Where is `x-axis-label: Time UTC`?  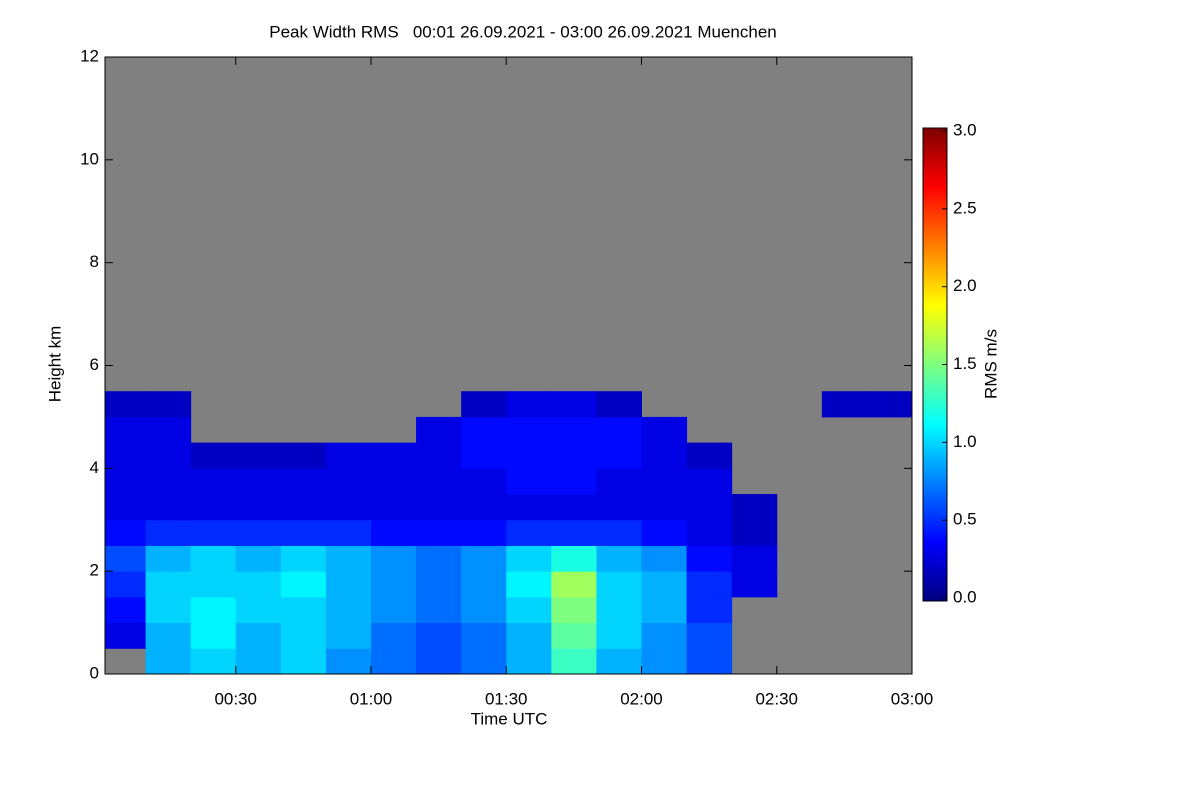
x-axis-label: Time UTC is located at coordinates (509, 718).